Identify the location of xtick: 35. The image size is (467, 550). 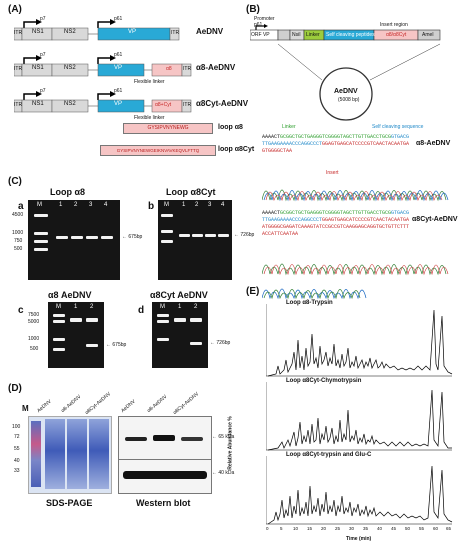
(366, 528).